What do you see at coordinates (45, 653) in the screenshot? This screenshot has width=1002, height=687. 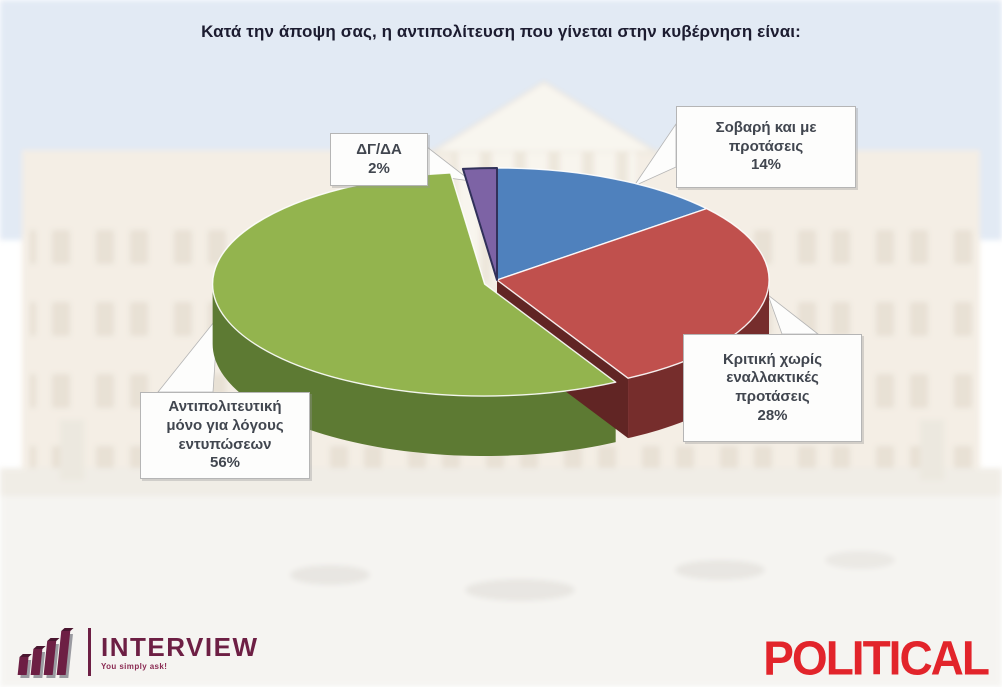 I see `interview-bars-icon` at bounding box center [45, 653].